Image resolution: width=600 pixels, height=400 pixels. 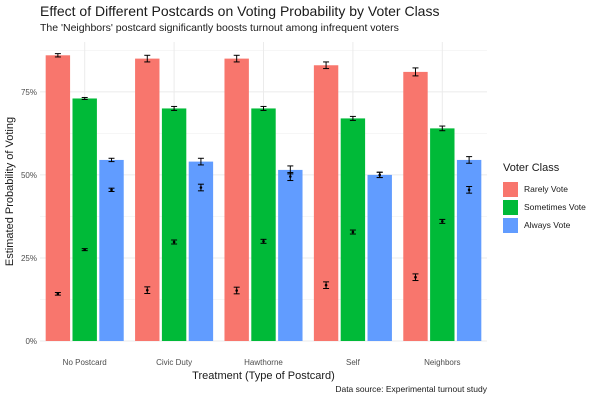 I want to click on y-axis-title: Estimated Probability of Voting, so click(x=10, y=191).